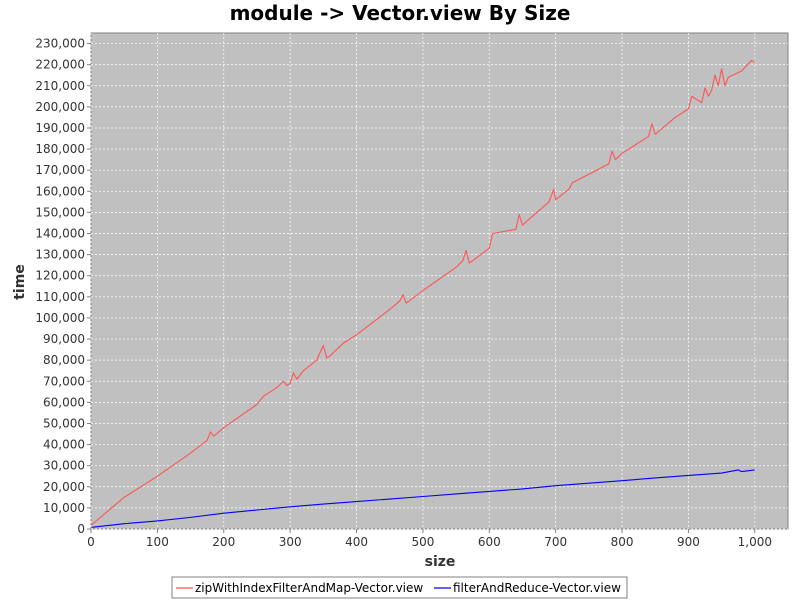 The image size is (800, 600). What do you see at coordinates (91, 542) in the screenshot?
I see `x-tick-label: 0` at bounding box center [91, 542].